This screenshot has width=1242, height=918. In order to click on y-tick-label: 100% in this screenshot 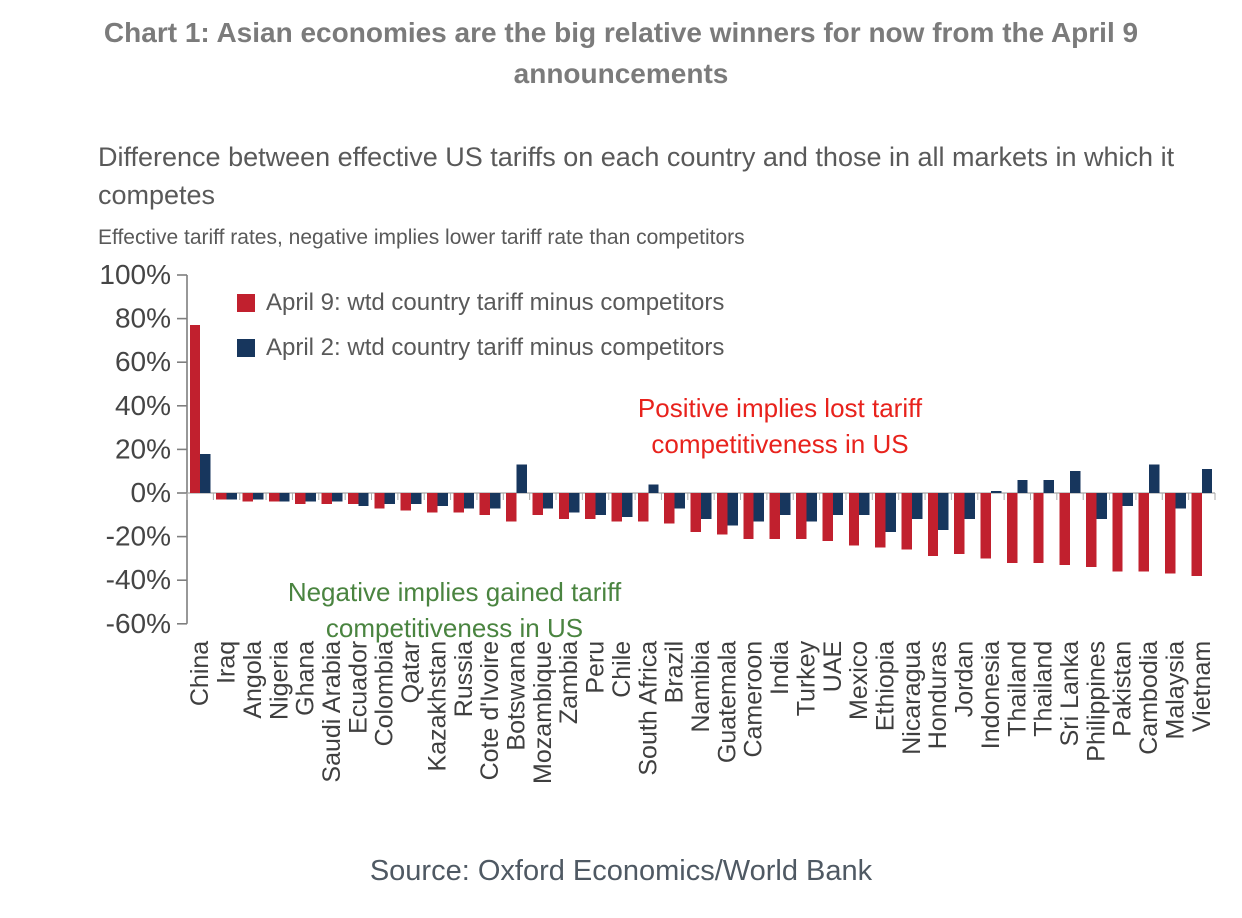, I will do `click(135, 274)`.